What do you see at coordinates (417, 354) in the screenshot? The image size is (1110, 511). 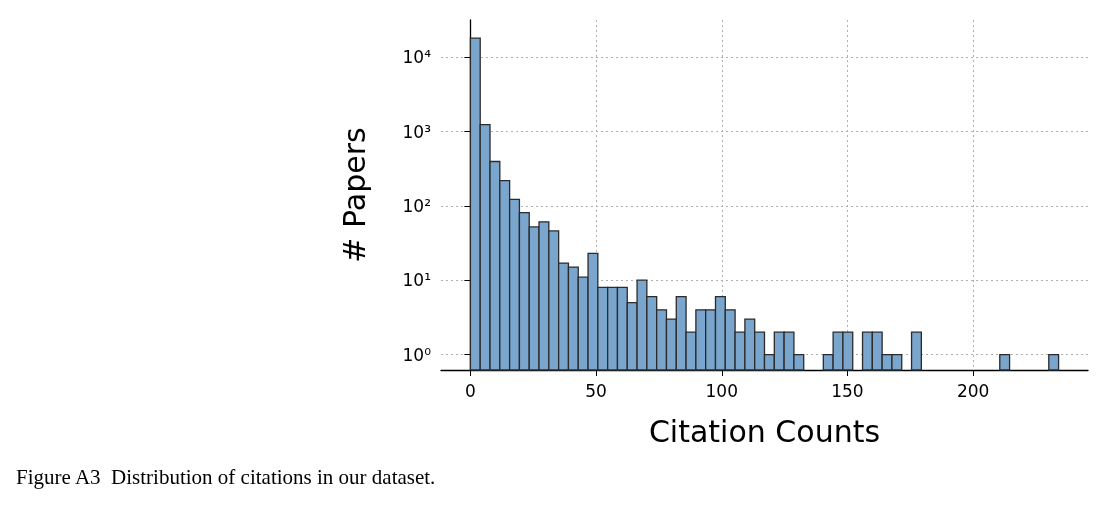 I see `y-tick-label: 10⁰` at bounding box center [417, 354].